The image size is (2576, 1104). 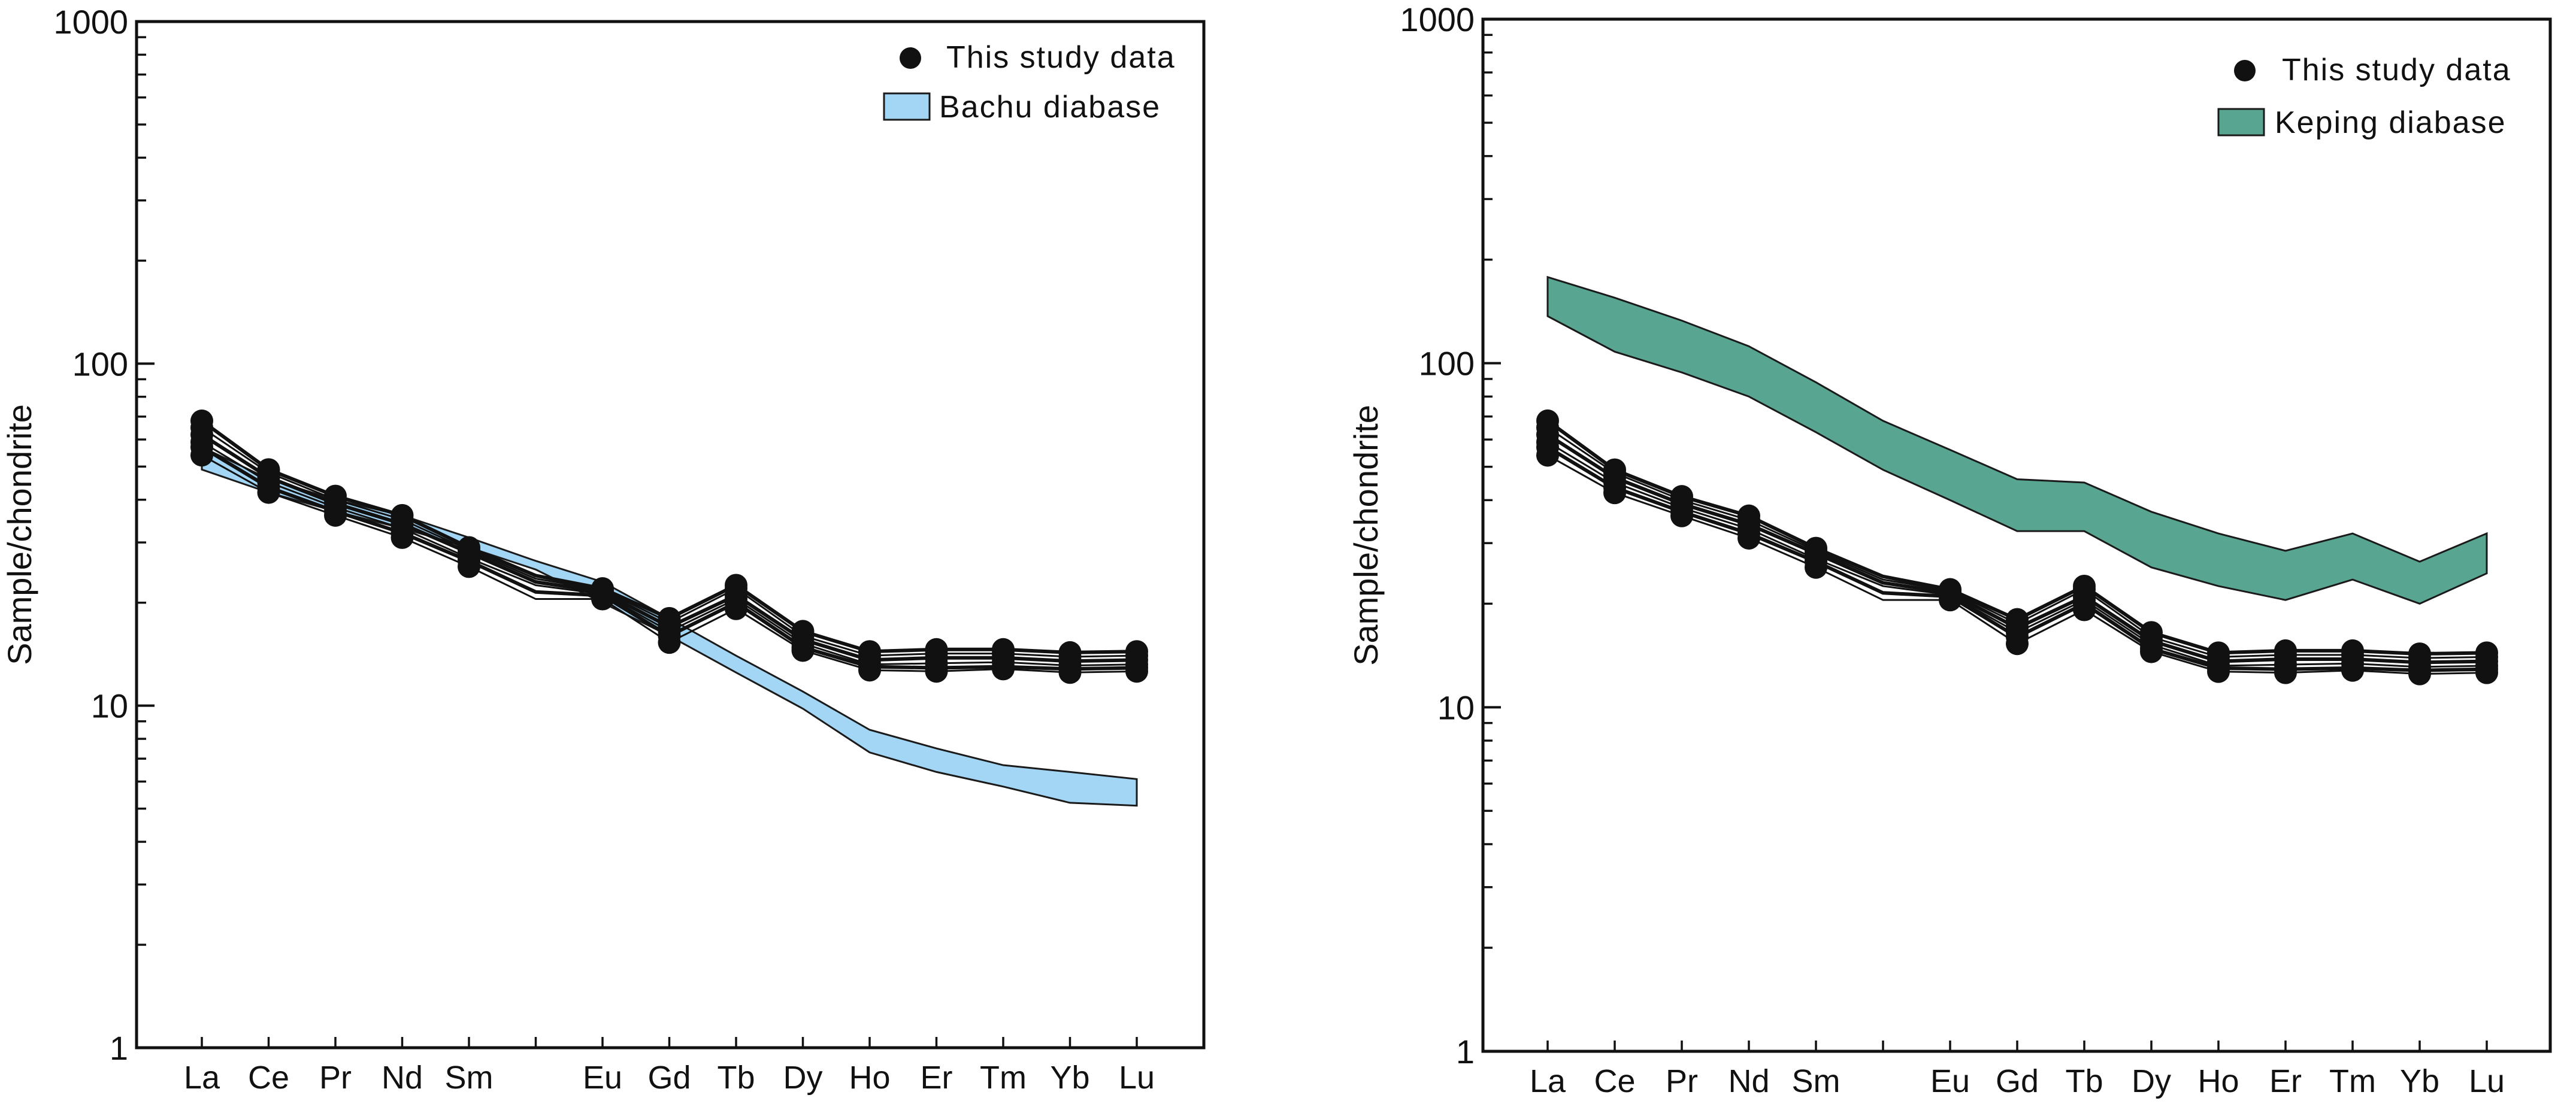 What do you see at coordinates (2017, 440) in the screenshot?
I see `band-area` at bounding box center [2017, 440].